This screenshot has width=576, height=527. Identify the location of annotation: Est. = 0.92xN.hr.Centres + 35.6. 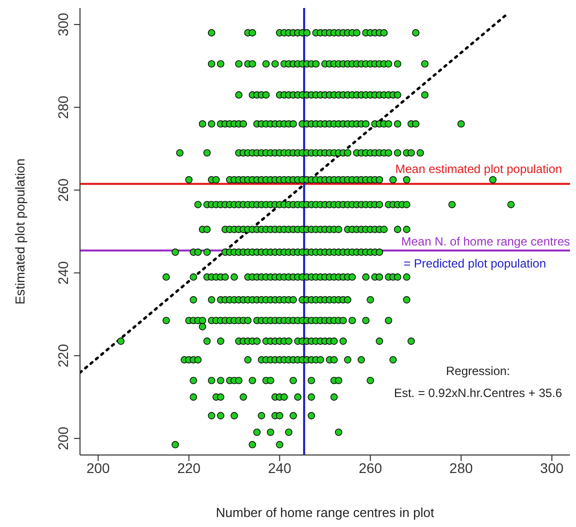
(478, 393).